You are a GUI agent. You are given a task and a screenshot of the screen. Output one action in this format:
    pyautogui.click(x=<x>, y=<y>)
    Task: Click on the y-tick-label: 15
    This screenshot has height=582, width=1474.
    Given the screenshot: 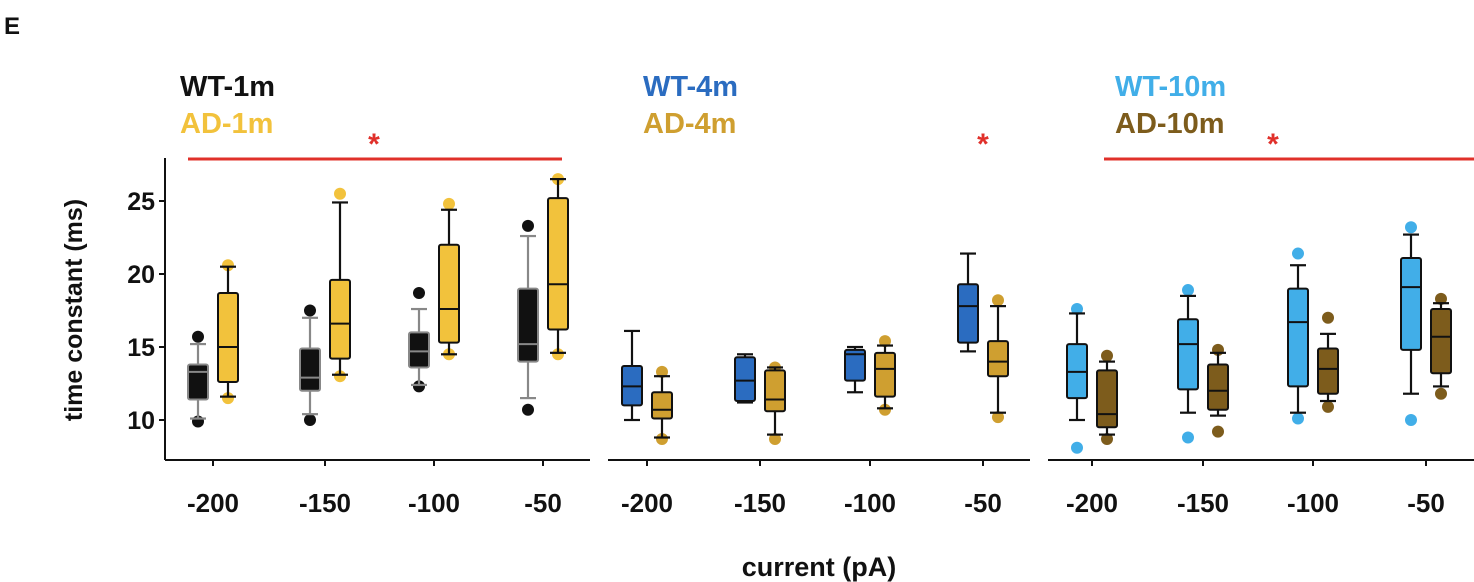 What is the action you would take?
    pyautogui.click(x=141, y=348)
    